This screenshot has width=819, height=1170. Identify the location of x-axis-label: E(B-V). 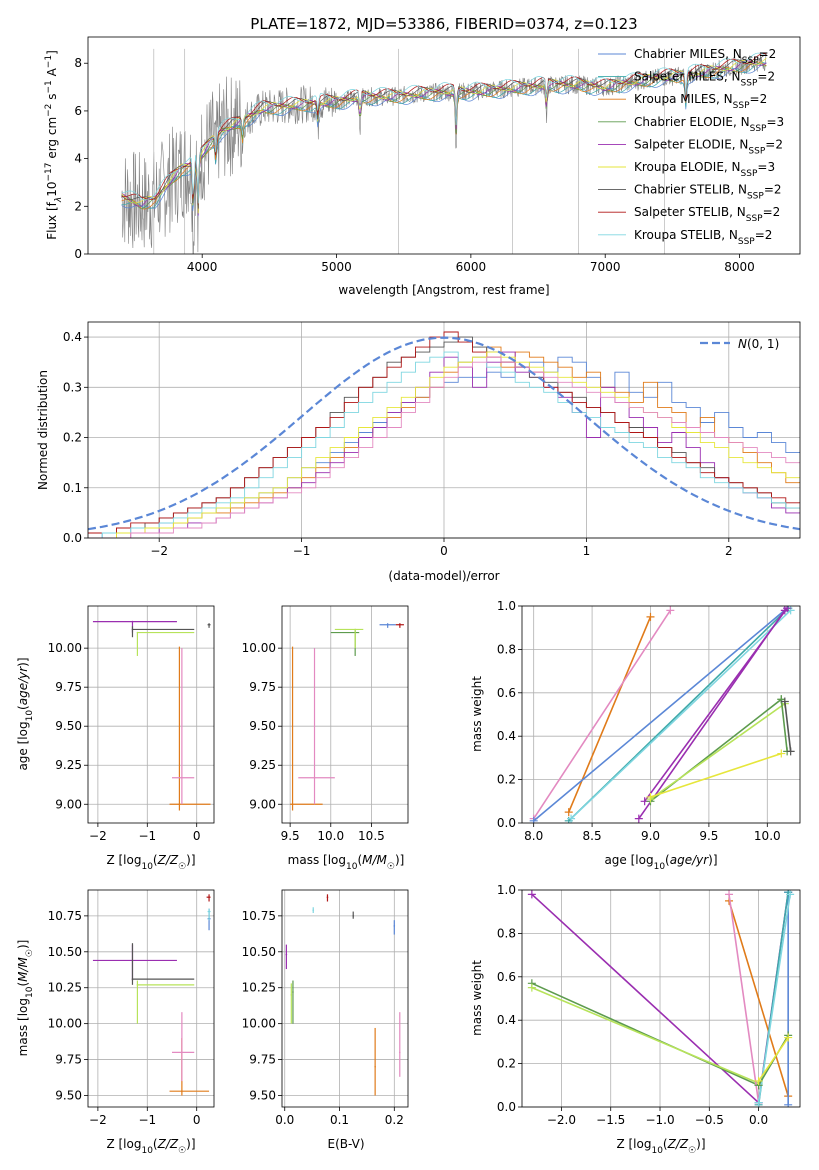
(345, 1144).